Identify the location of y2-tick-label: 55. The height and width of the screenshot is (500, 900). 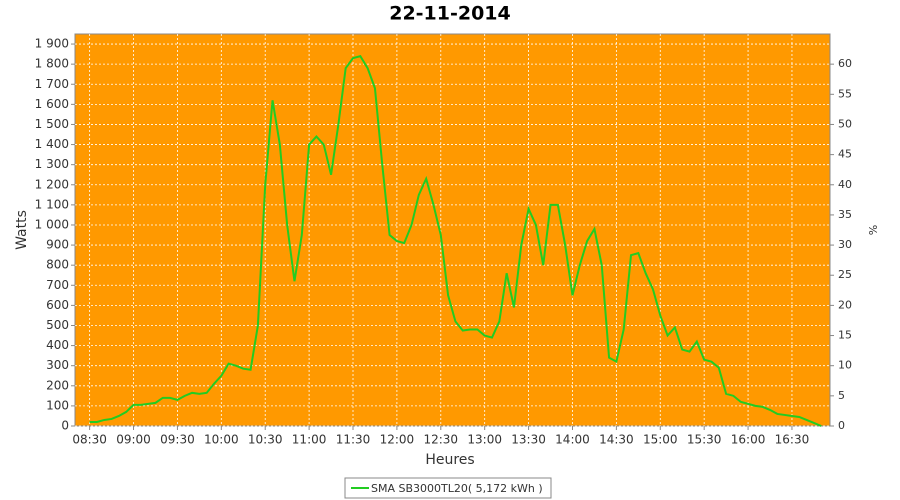
(845, 93).